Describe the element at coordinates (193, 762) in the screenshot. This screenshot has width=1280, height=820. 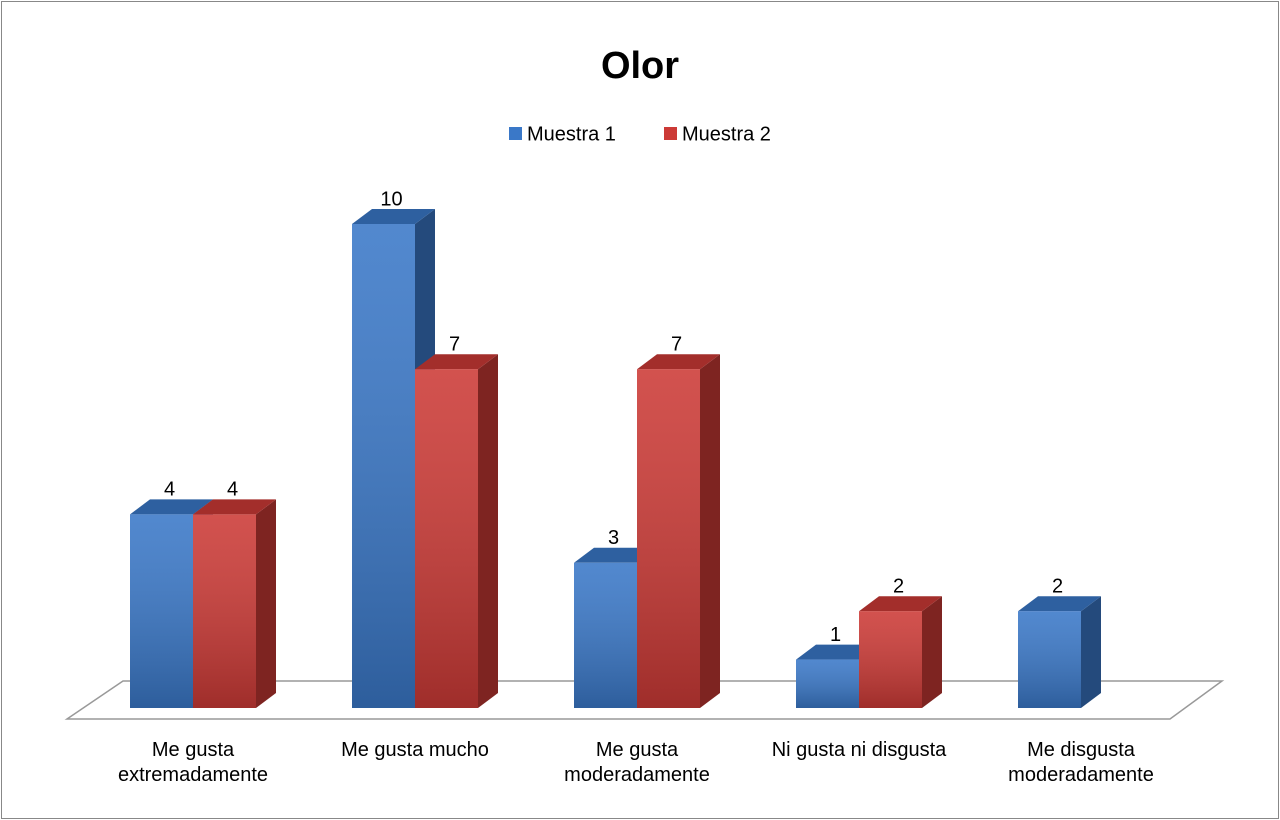
I see `x-tick-label: Me gusta extremadamente` at that location.